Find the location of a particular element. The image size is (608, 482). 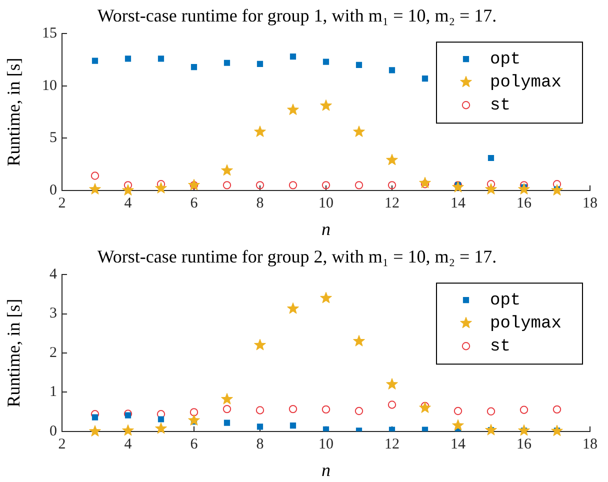

y-tick-label: 3 is located at coordinates (53, 314).